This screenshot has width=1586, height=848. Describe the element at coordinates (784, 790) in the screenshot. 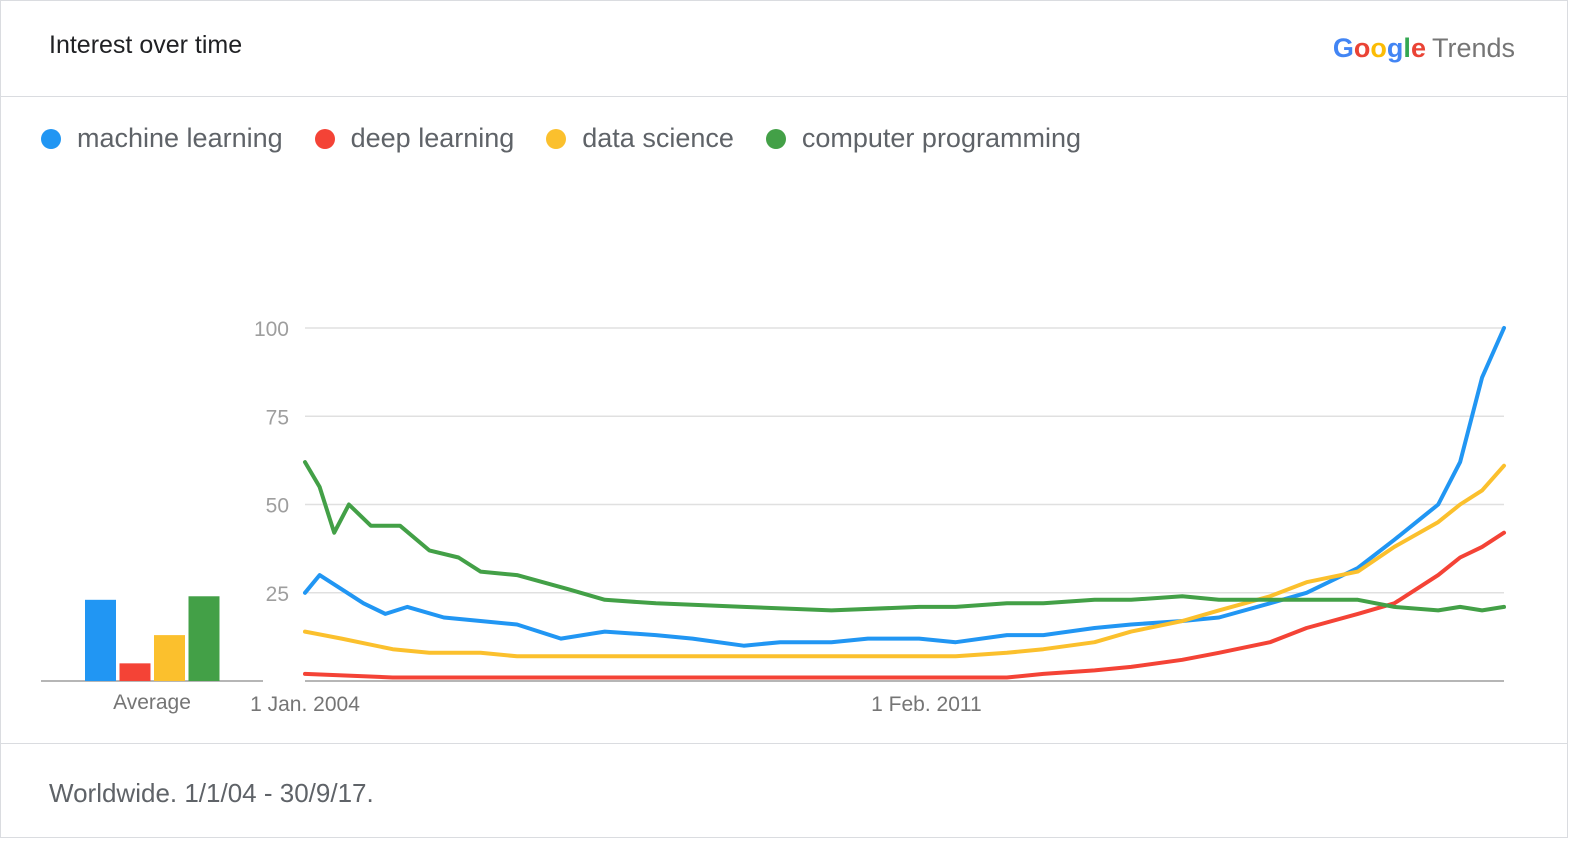

I see `card-footer: Worldwide. 1/1/04 - 30/9/17.` at that location.